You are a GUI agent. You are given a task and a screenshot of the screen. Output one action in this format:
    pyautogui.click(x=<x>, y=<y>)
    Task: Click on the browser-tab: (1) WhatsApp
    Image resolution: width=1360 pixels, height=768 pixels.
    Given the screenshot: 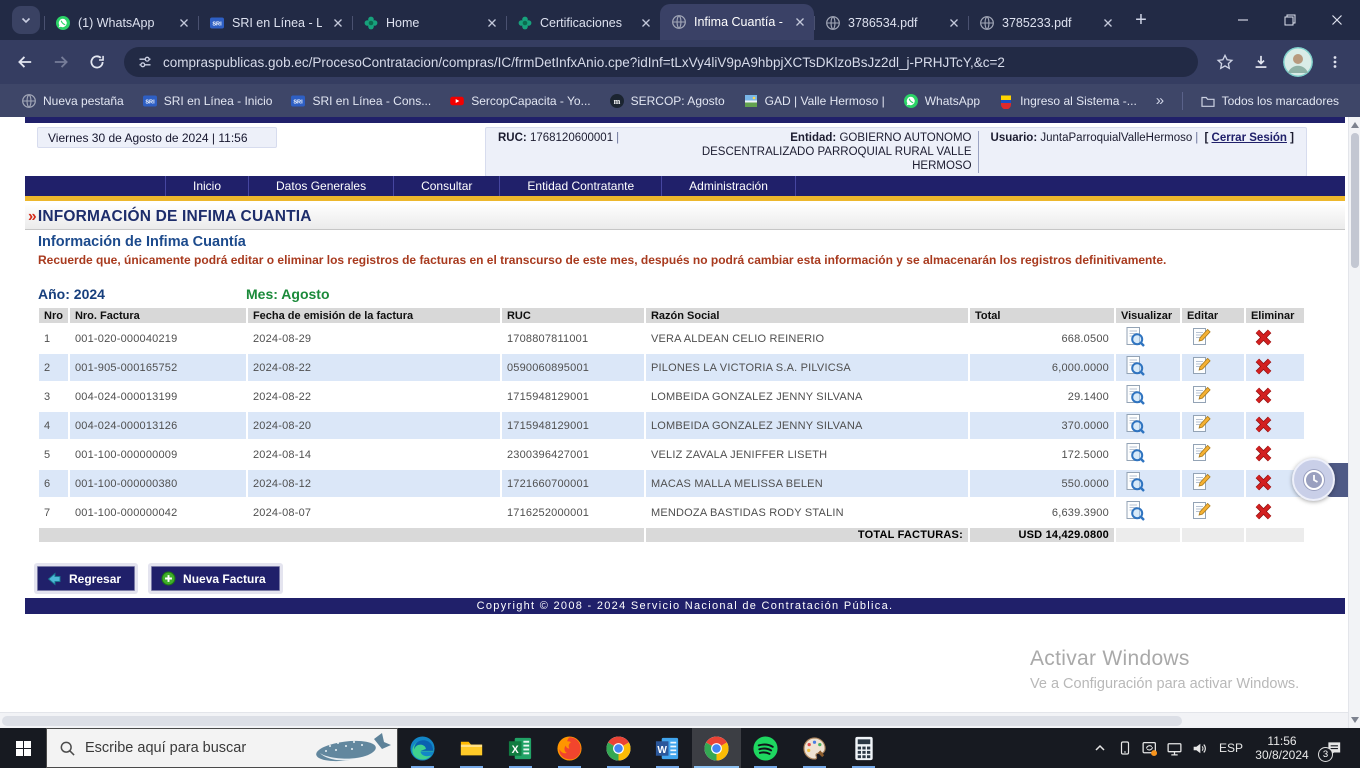 What is the action you would take?
    pyautogui.click(x=121, y=23)
    